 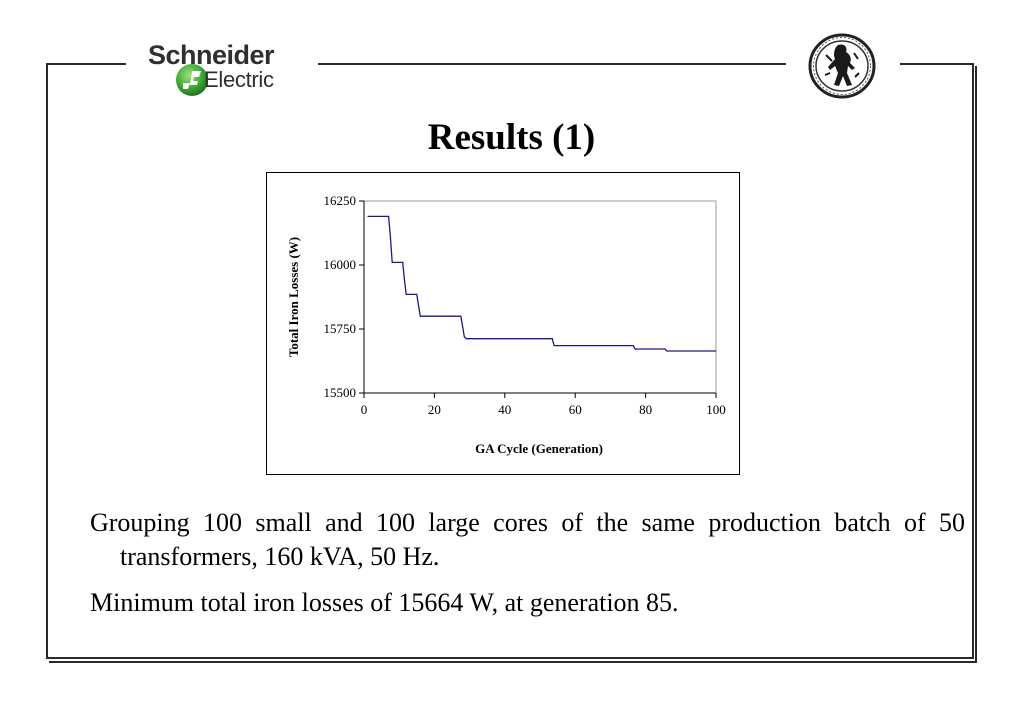 I want to click on y-axis-label: Total Iron Losses (W), so click(x=293, y=297).